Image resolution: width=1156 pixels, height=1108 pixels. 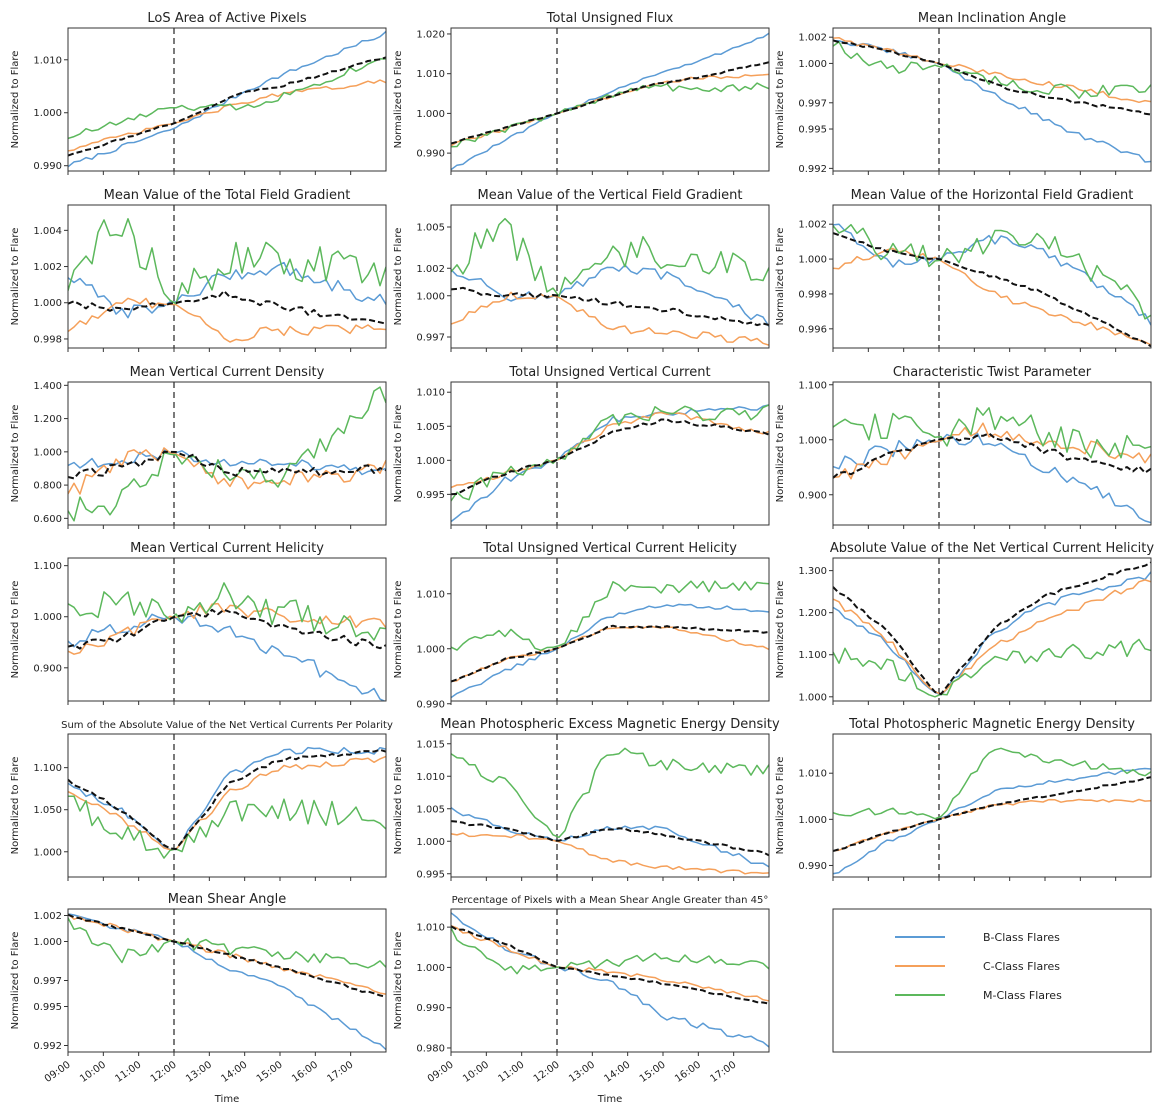 What do you see at coordinates (47, 668) in the screenshot?
I see `y-tick-label: 0.900` at bounding box center [47, 668].